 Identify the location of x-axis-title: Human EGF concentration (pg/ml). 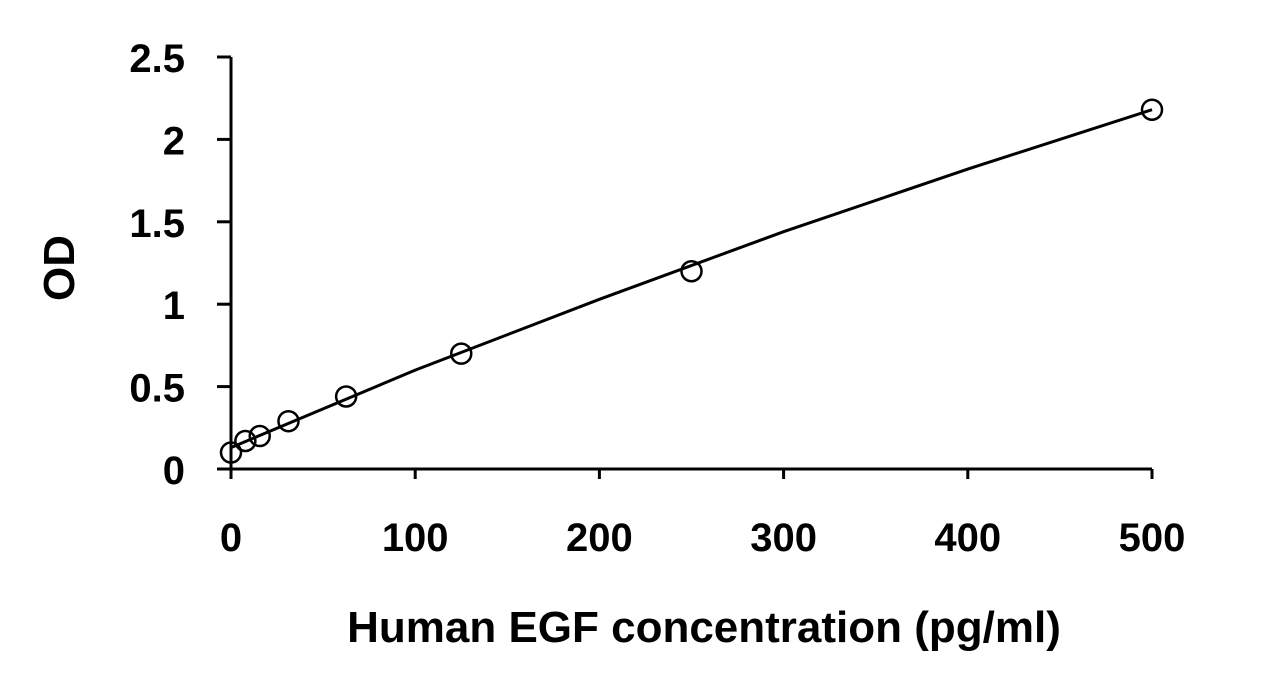
(704, 627).